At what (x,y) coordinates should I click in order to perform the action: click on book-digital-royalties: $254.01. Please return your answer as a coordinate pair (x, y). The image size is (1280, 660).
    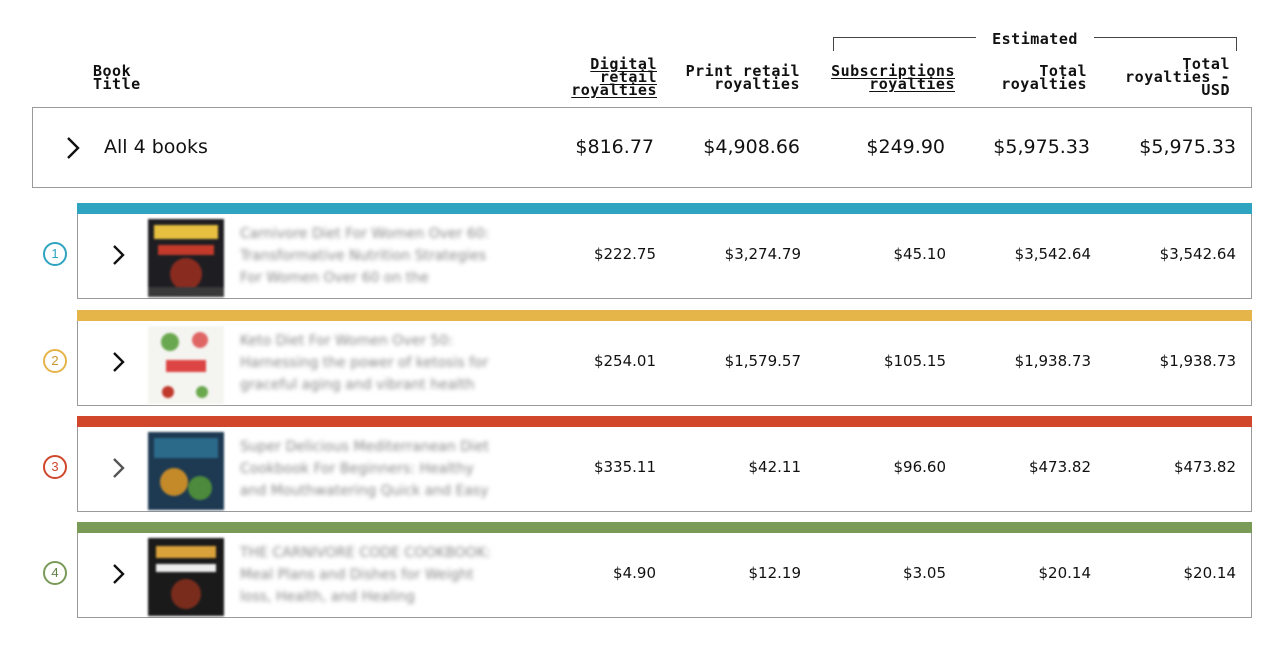
    Looking at the image, I should click on (624, 361).